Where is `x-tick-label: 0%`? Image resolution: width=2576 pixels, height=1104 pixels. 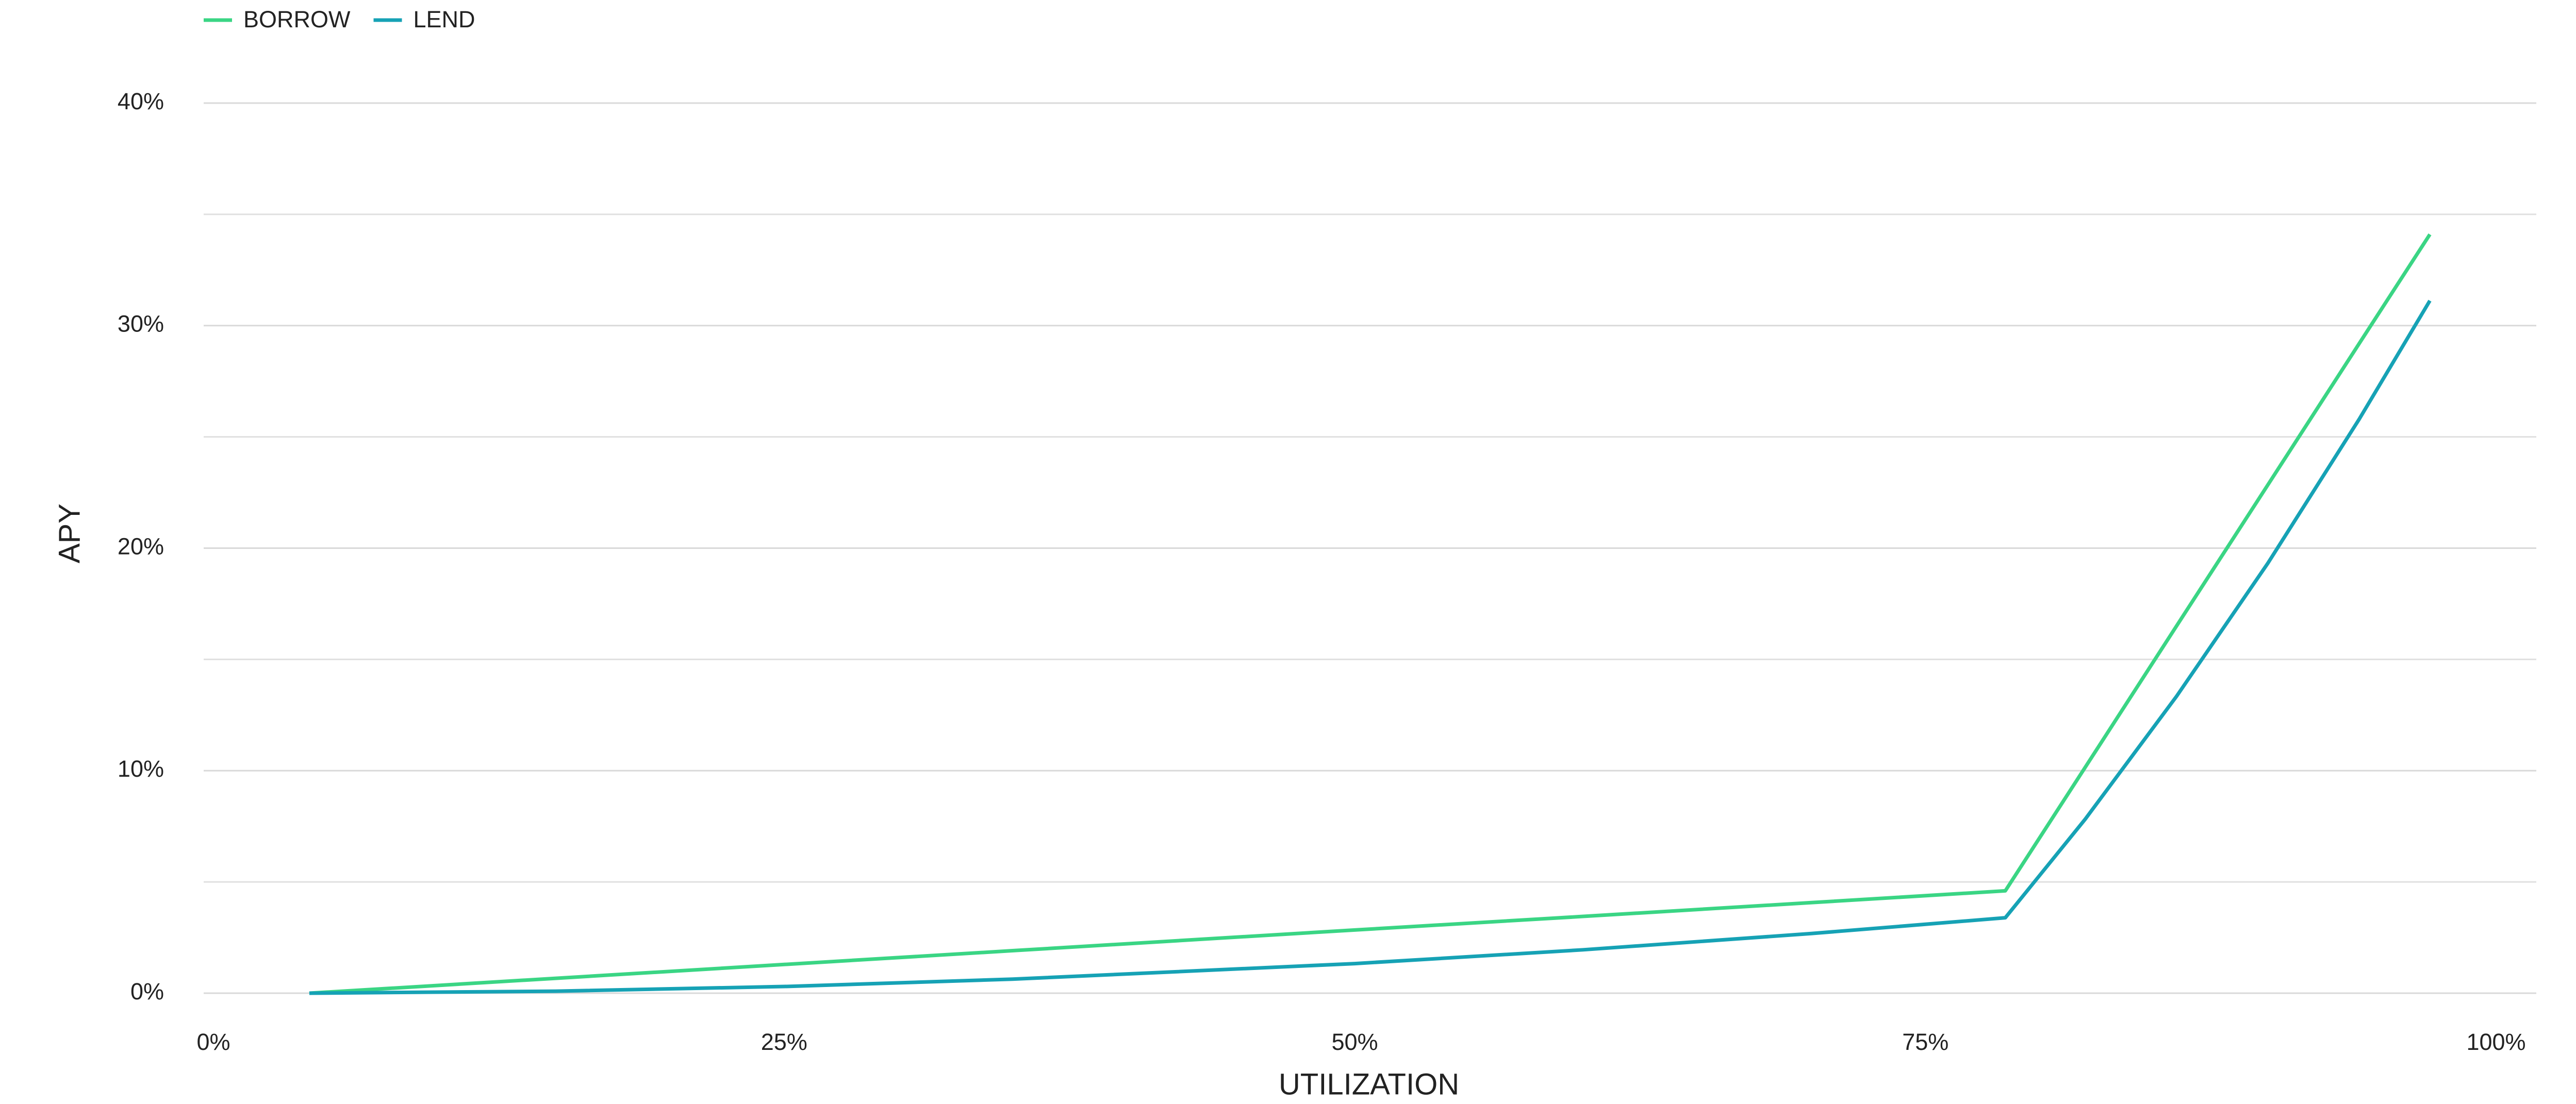
x-tick-label: 0% is located at coordinates (213, 1042).